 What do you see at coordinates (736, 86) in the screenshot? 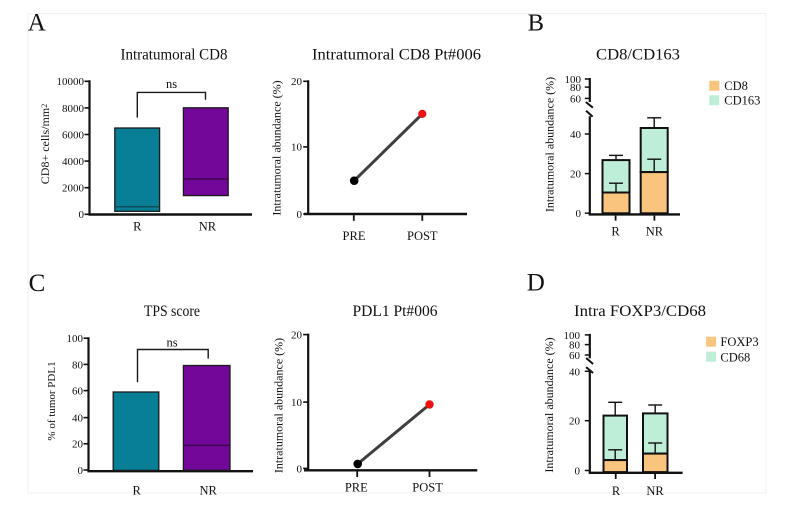
I see `svg-text: CD8` at bounding box center [736, 86].